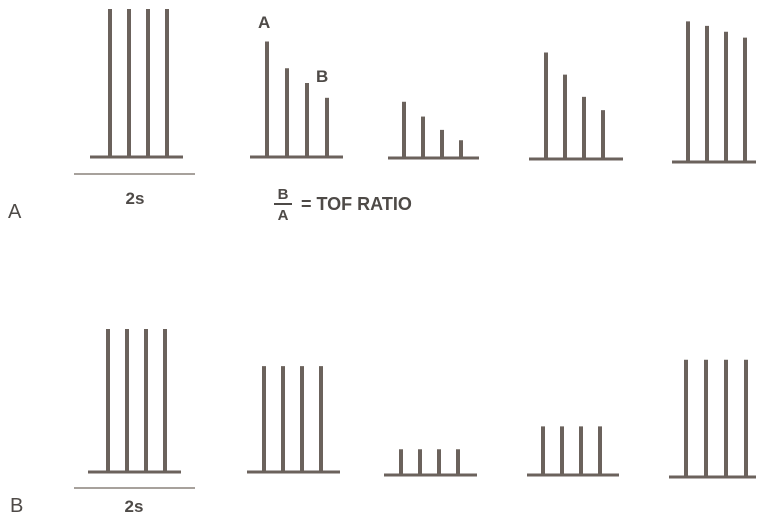 This screenshot has height=523, width=758. I want to click on panel-a-label: A, so click(15, 212).